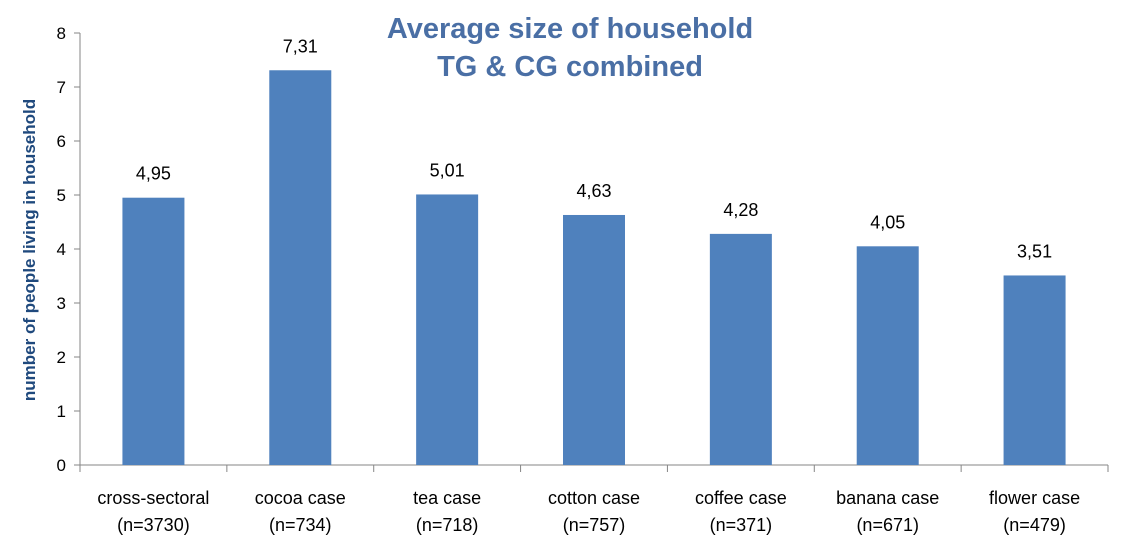  What do you see at coordinates (61, 303) in the screenshot?
I see `y-tick-label: 3` at bounding box center [61, 303].